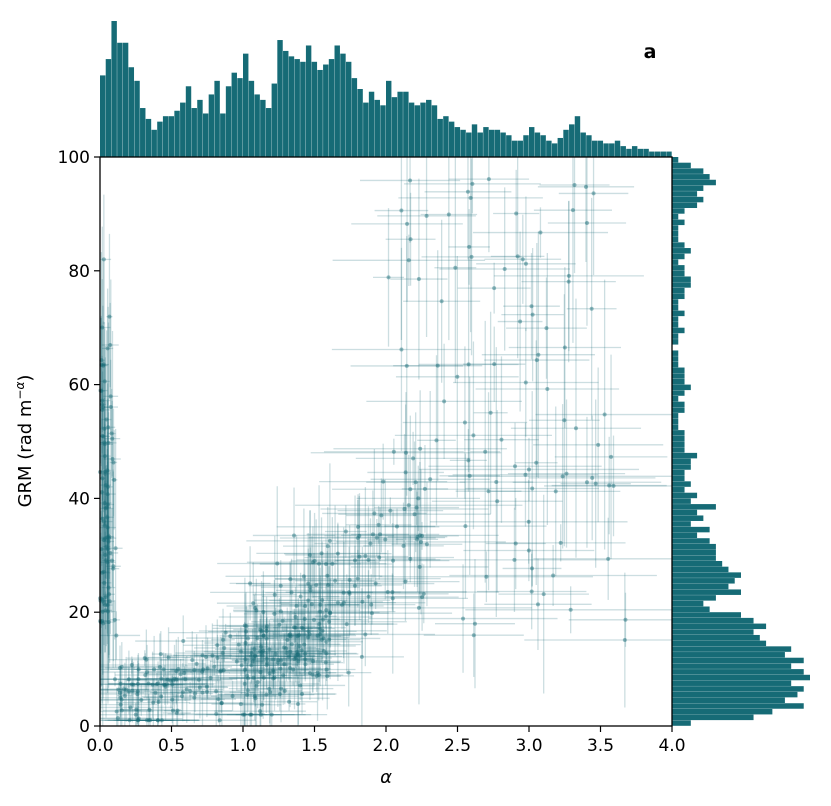  What do you see at coordinates (528, 746) in the screenshot?
I see `x-tick-label: 3.0` at bounding box center [528, 746].